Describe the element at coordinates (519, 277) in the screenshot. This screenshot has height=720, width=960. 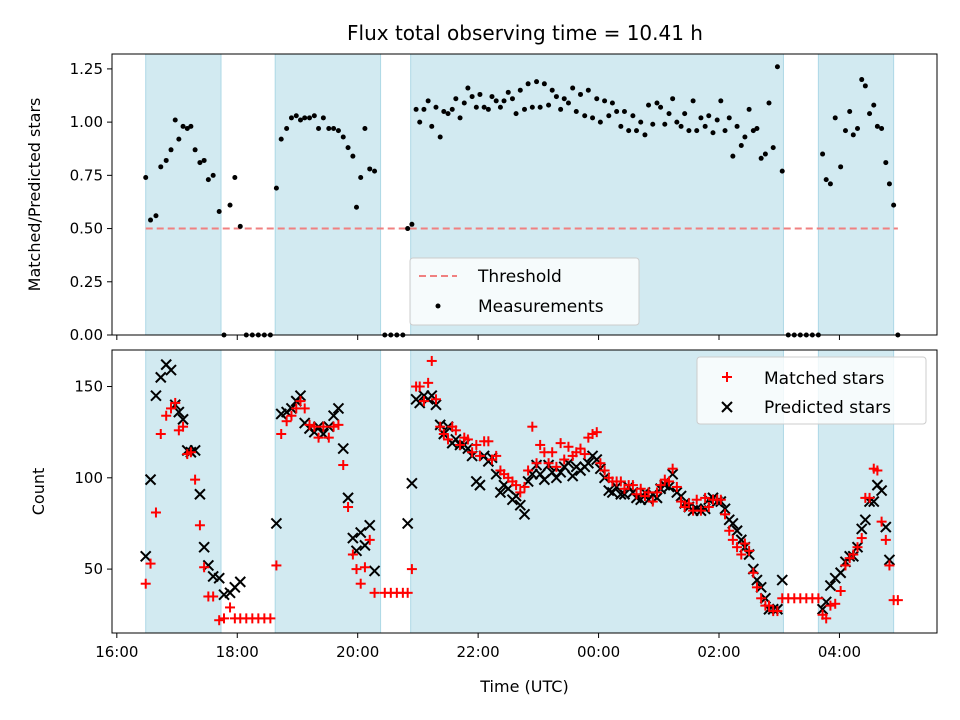
I see `legend-threshold-label: Threshold` at that location.